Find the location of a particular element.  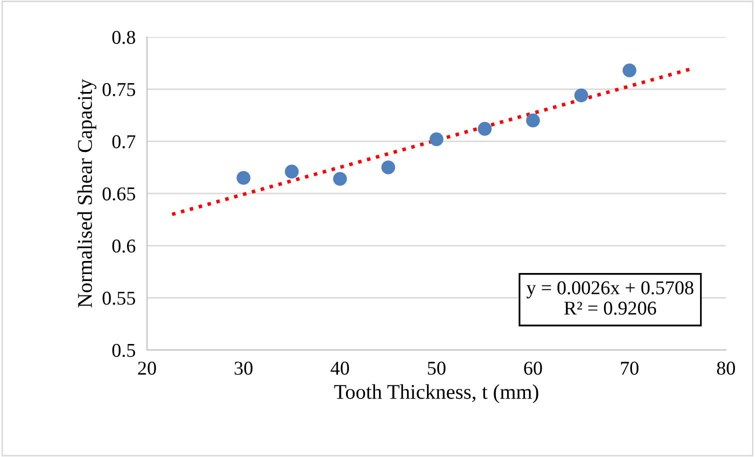

y-tick-label: 0.55 is located at coordinates (119, 298).